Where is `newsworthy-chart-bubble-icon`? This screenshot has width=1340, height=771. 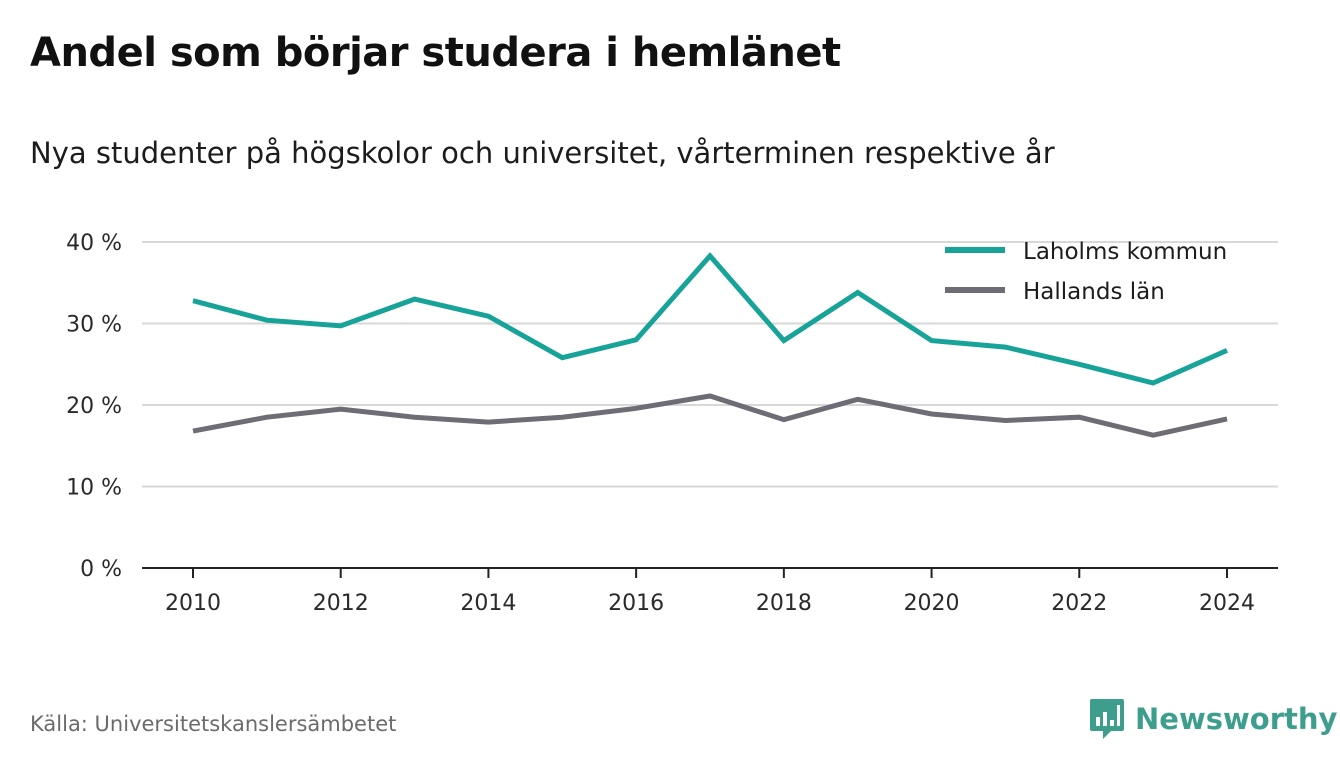
newsworthy-chart-bubble-icon is located at coordinates (1107, 719).